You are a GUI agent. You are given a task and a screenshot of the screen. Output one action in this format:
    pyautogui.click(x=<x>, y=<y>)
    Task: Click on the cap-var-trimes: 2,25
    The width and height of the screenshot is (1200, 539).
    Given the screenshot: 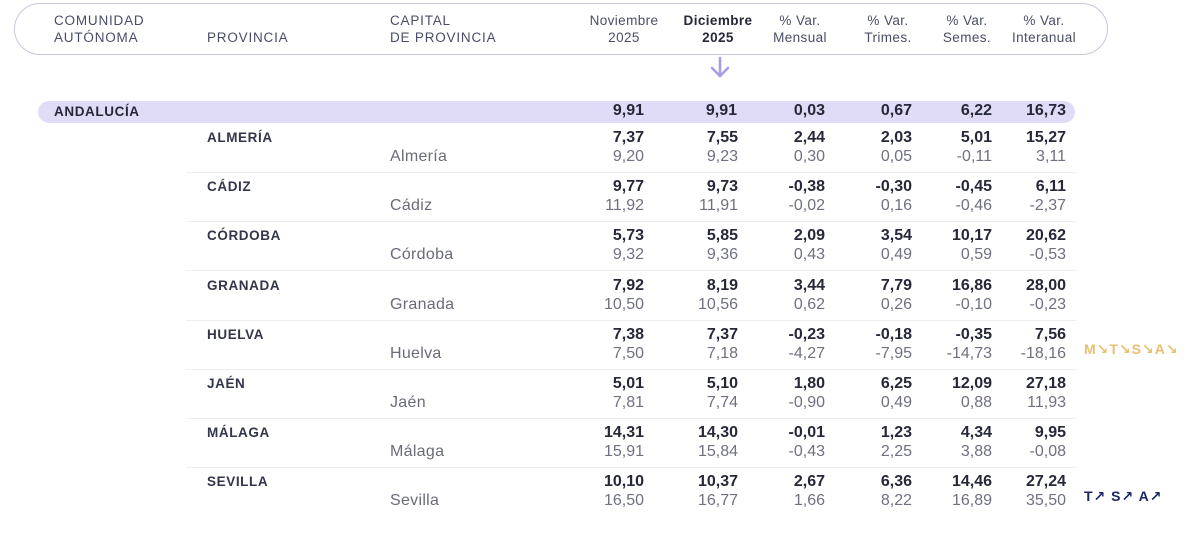 What is the action you would take?
    pyautogui.click(x=896, y=452)
    